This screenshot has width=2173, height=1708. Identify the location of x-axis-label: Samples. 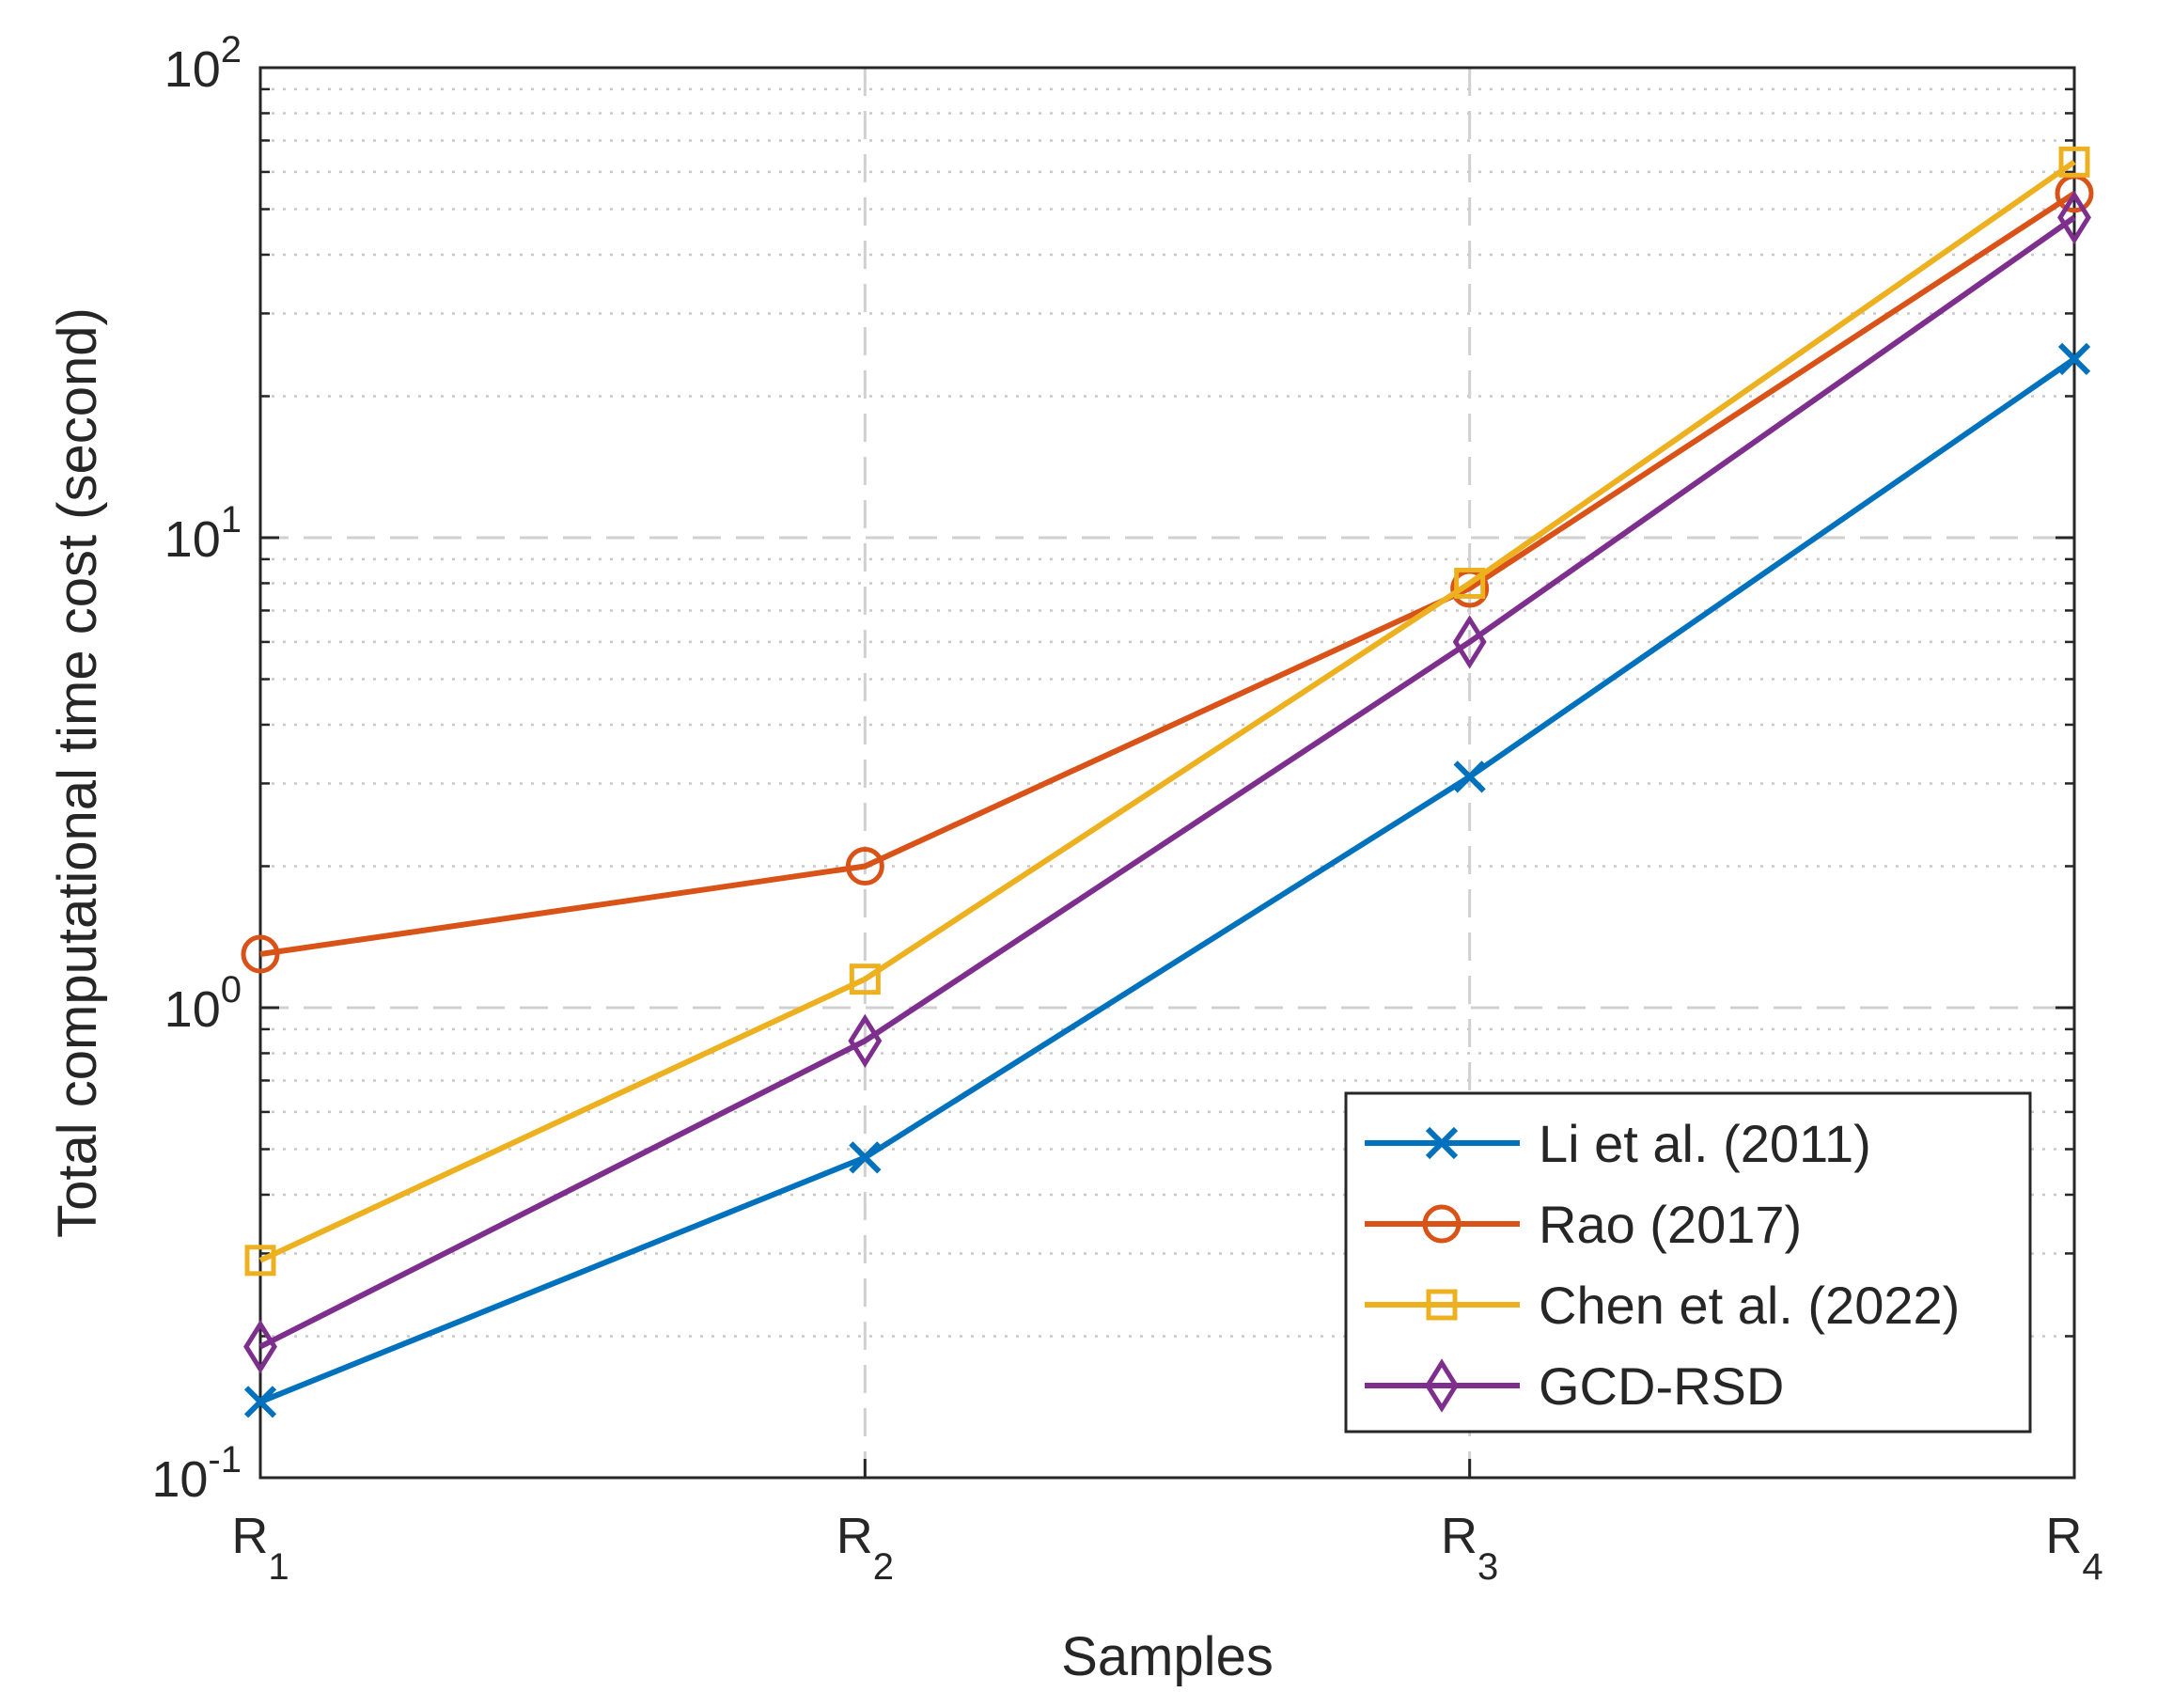
(1167, 1656).